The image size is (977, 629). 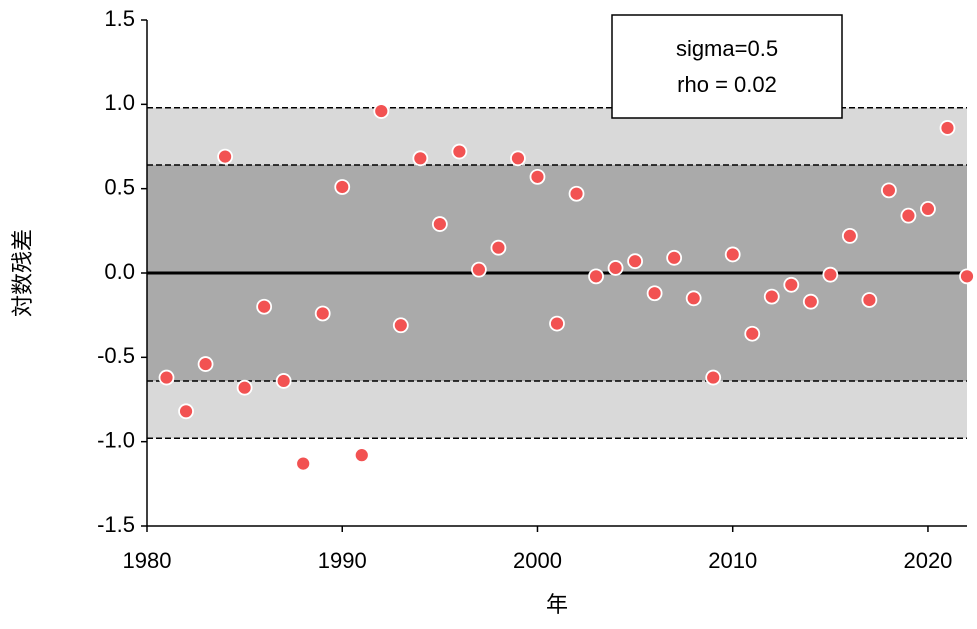 I want to click on x-axis-label: 年, so click(x=557, y=604).